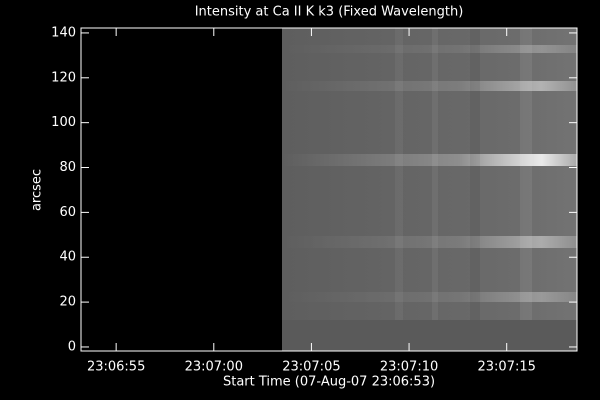  Describe the element at coordinates (67, 257) in the screenshot. I see `y-tick-label: 40` at that location.